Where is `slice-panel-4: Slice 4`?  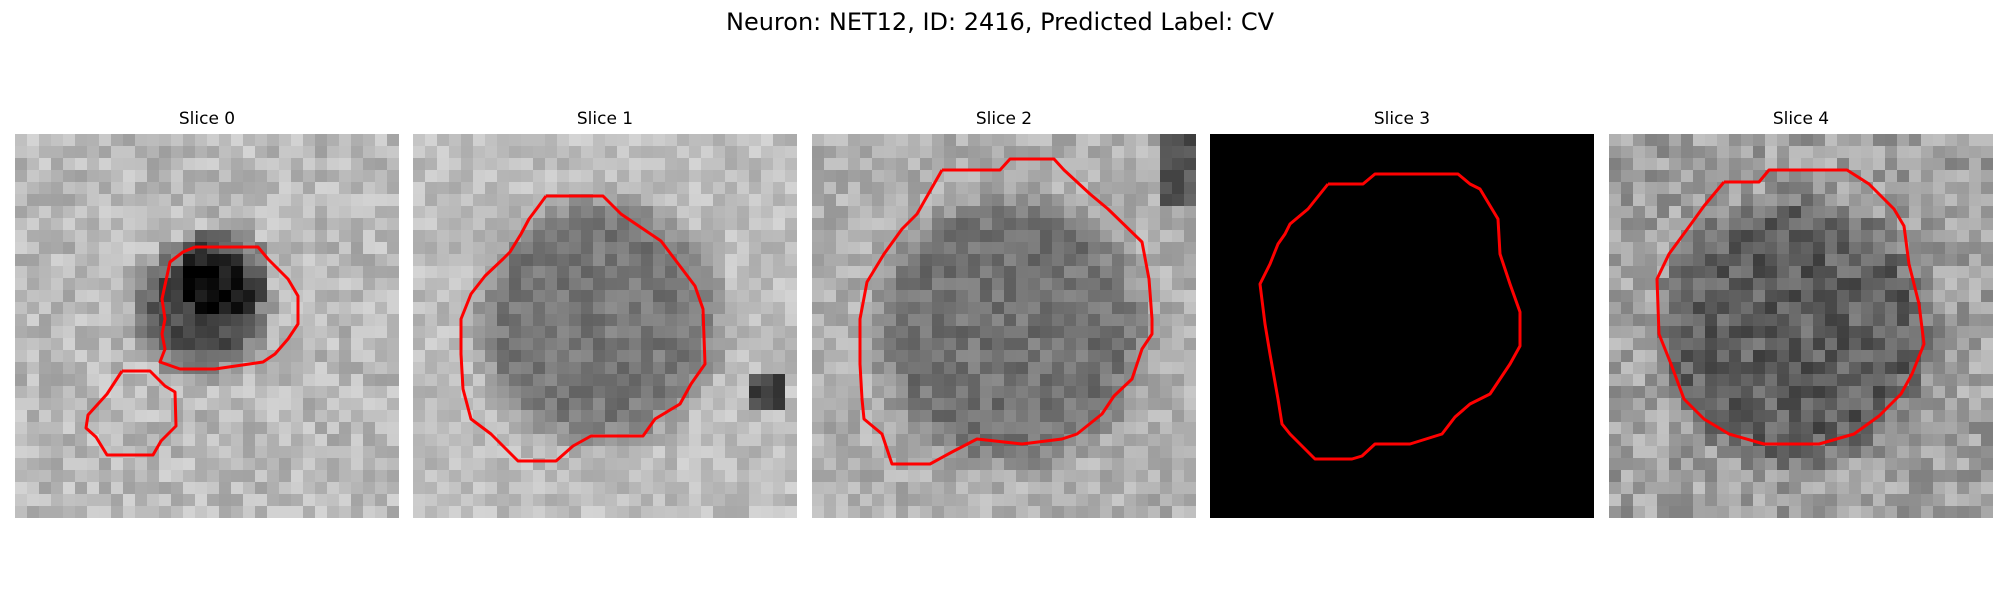
slice-panel-4: Slice 4 is located at coordinates (1801, 313).